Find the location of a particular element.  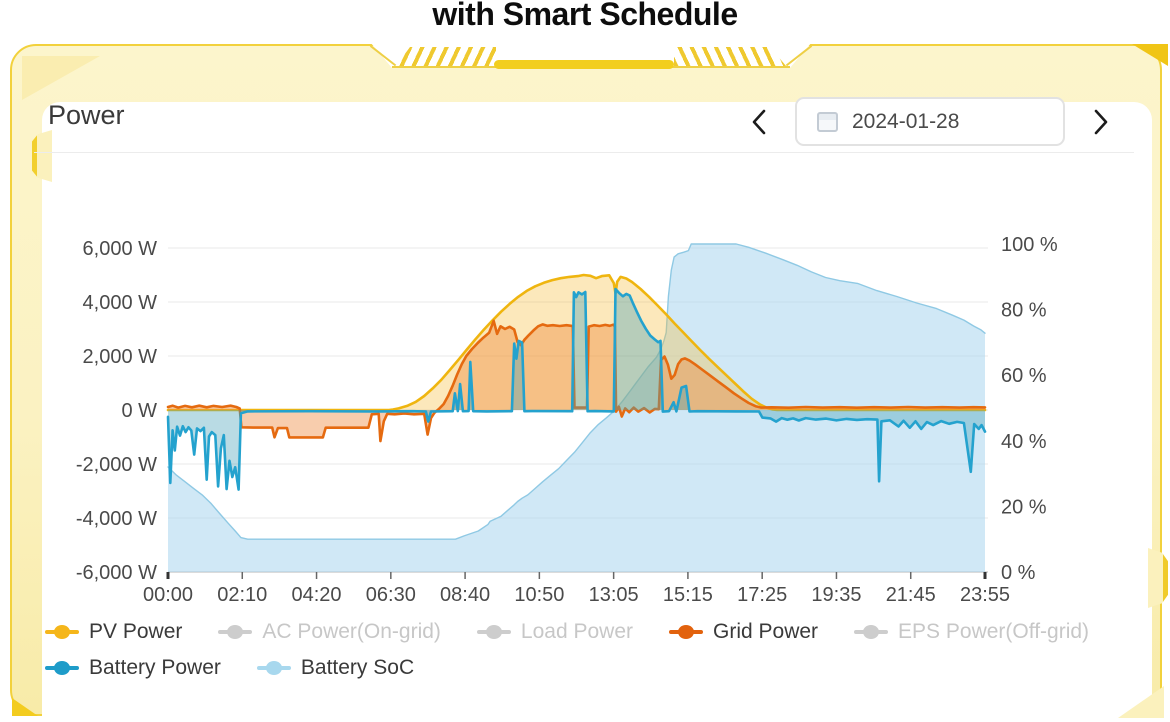

next-day-button is located at coordinates (1101, 122).